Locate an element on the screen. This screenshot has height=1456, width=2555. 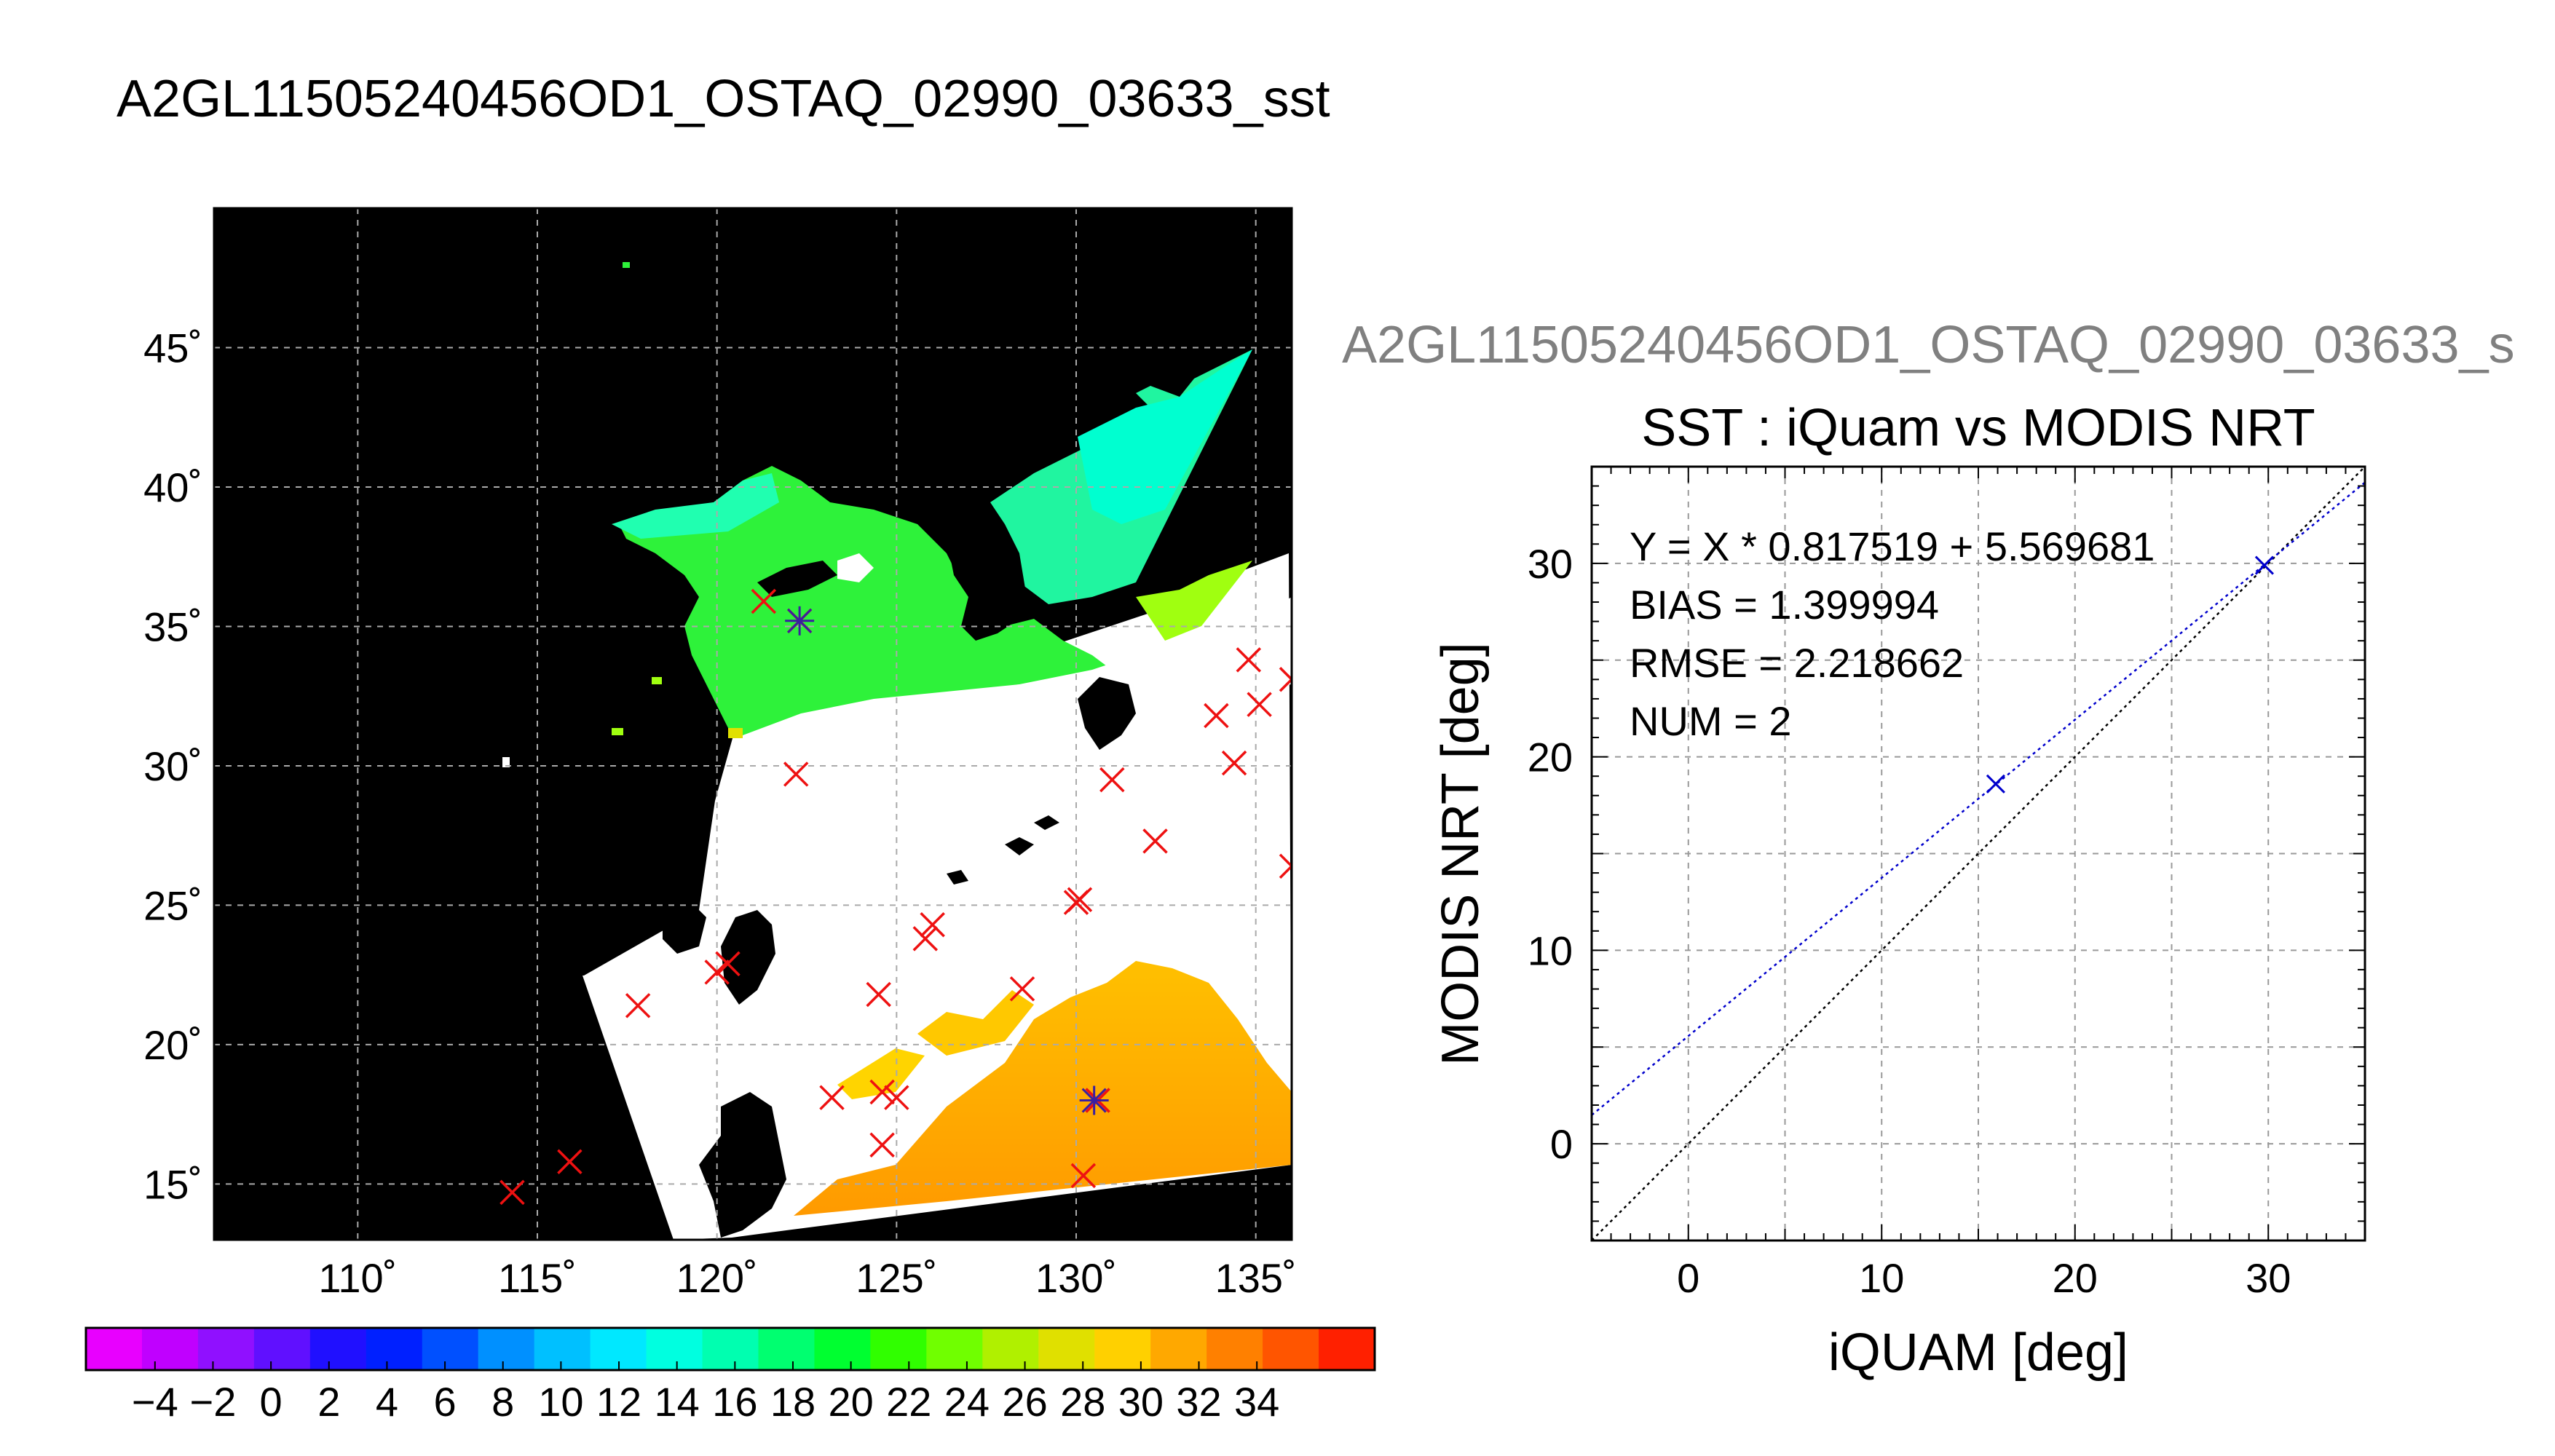
warm-sst-region is located at coordinates (1043, 1088).